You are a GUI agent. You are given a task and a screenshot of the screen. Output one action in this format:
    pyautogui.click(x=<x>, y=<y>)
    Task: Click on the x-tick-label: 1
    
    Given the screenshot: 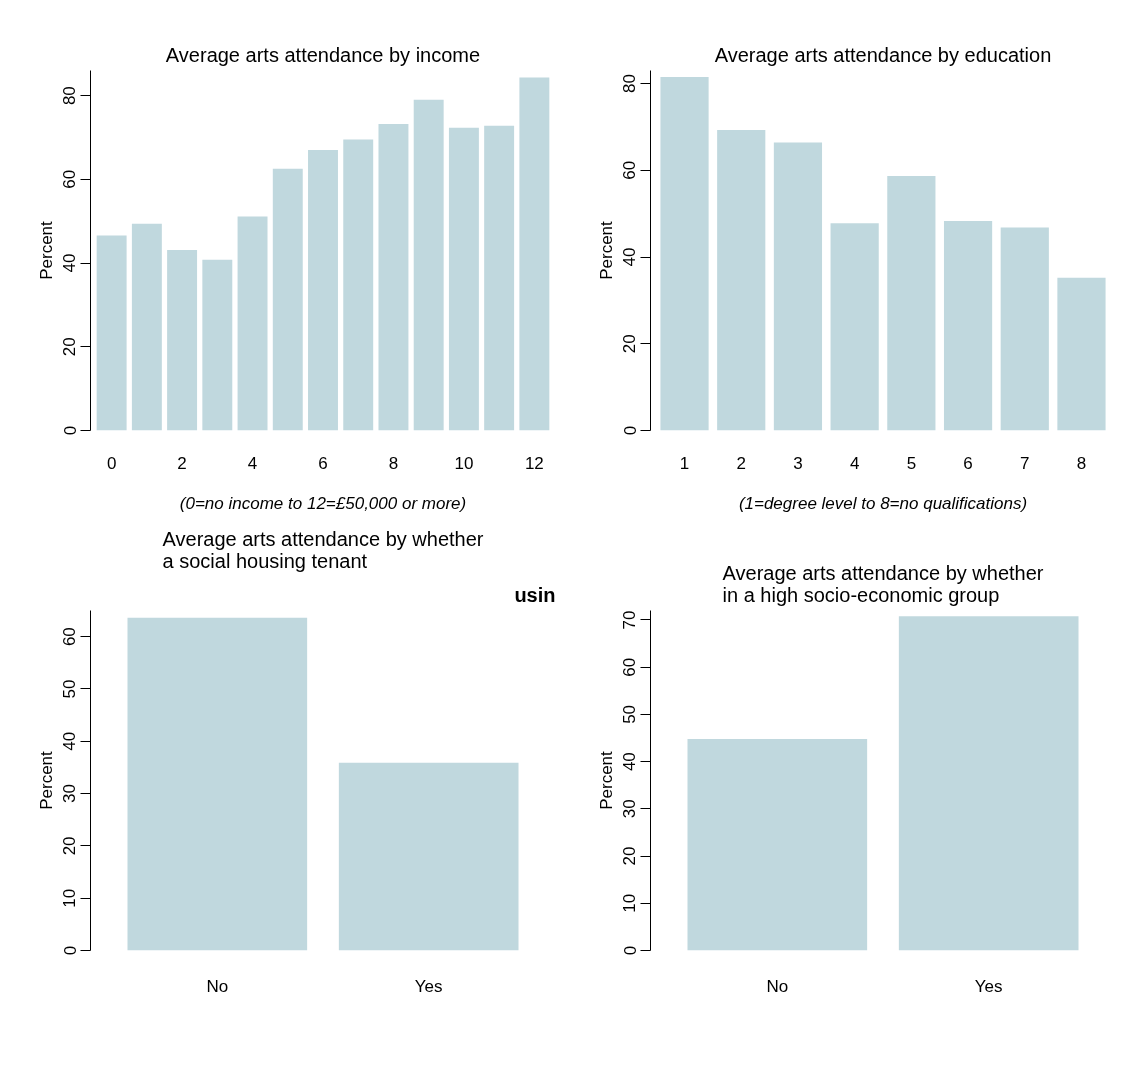 What is the action you would take?
    pyautogui.click(x=684, y=463)
    